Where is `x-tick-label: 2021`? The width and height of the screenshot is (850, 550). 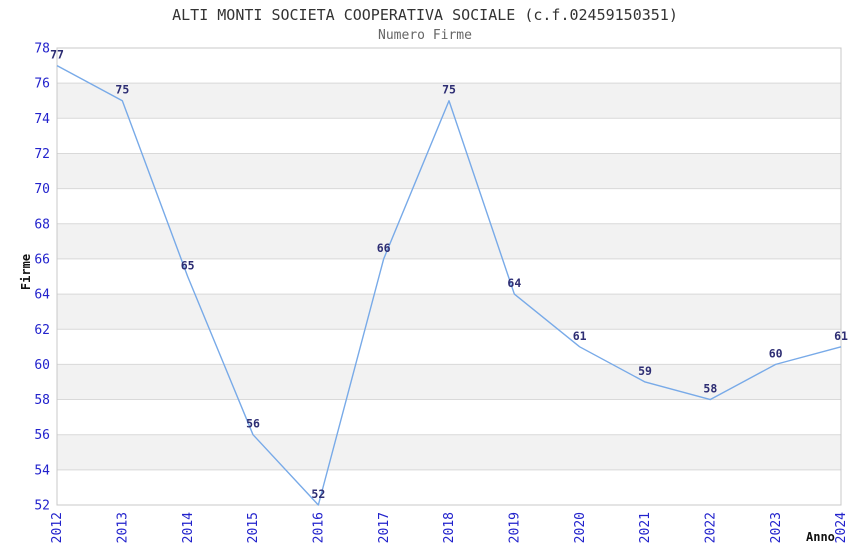
x-tick-label: 2021 is located at coordinates (645, 527).